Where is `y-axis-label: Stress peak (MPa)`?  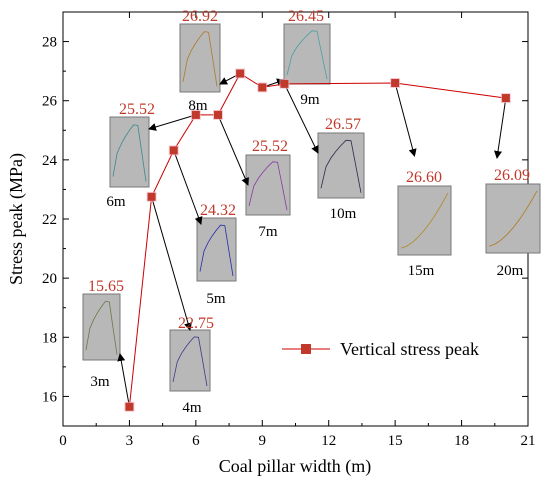 y-axis-label: Stress peak (MPa) is located at coordinates (16, 219).